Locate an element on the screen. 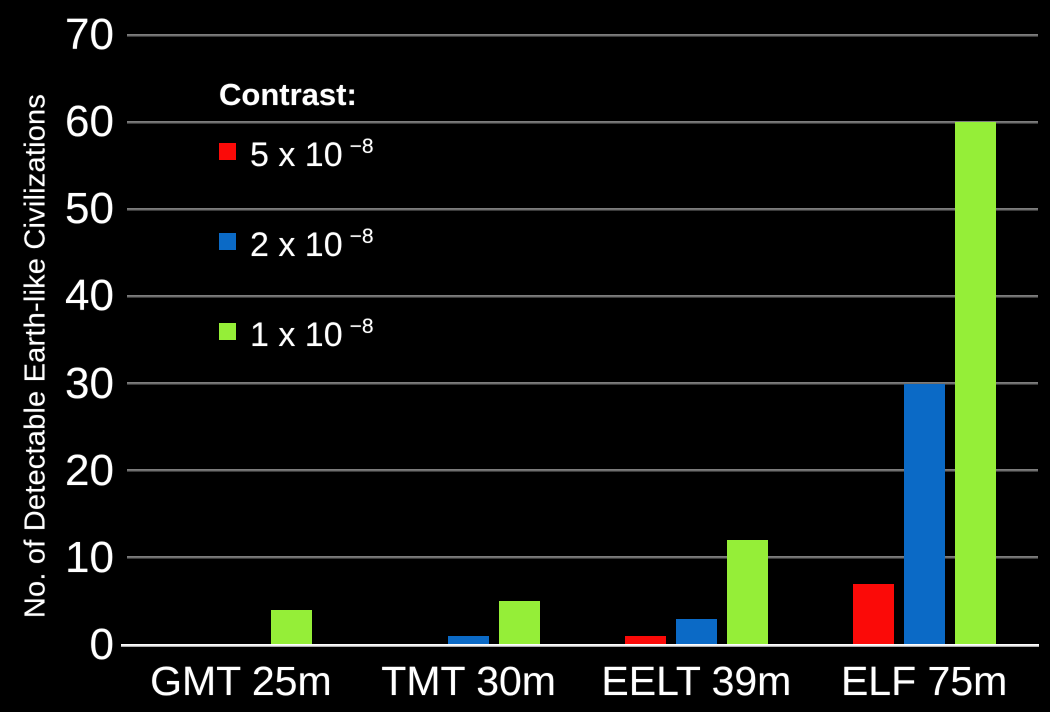 The width and height of the screenshot is (1050, 712). x-axis-label: GMT 25m is located at coordinates (241, 681).